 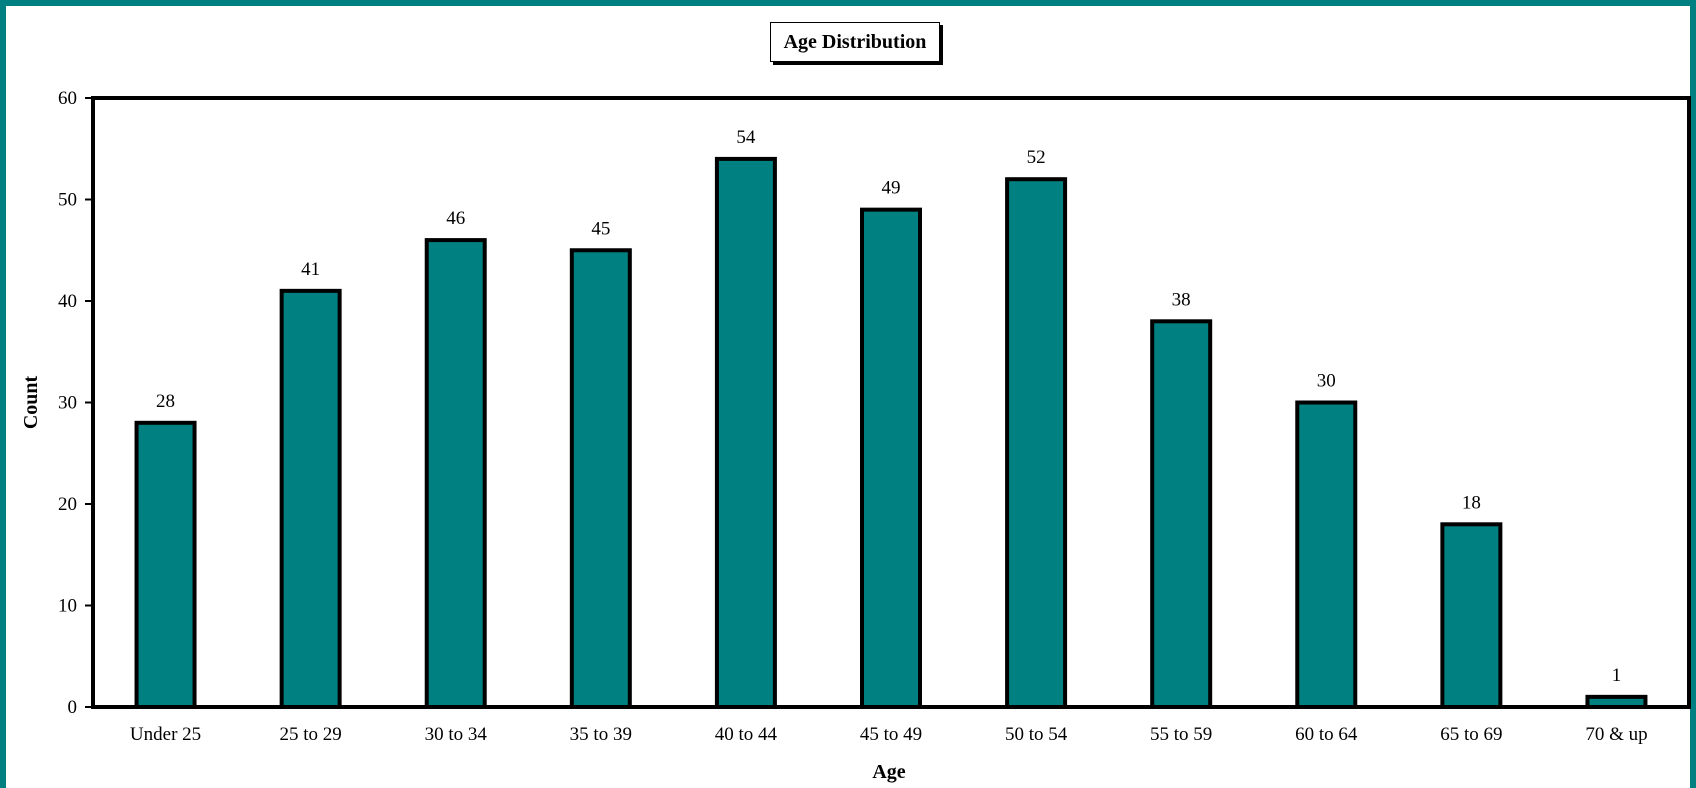 I want to click on bar-value-label: 41, so click(x=310, y=269).